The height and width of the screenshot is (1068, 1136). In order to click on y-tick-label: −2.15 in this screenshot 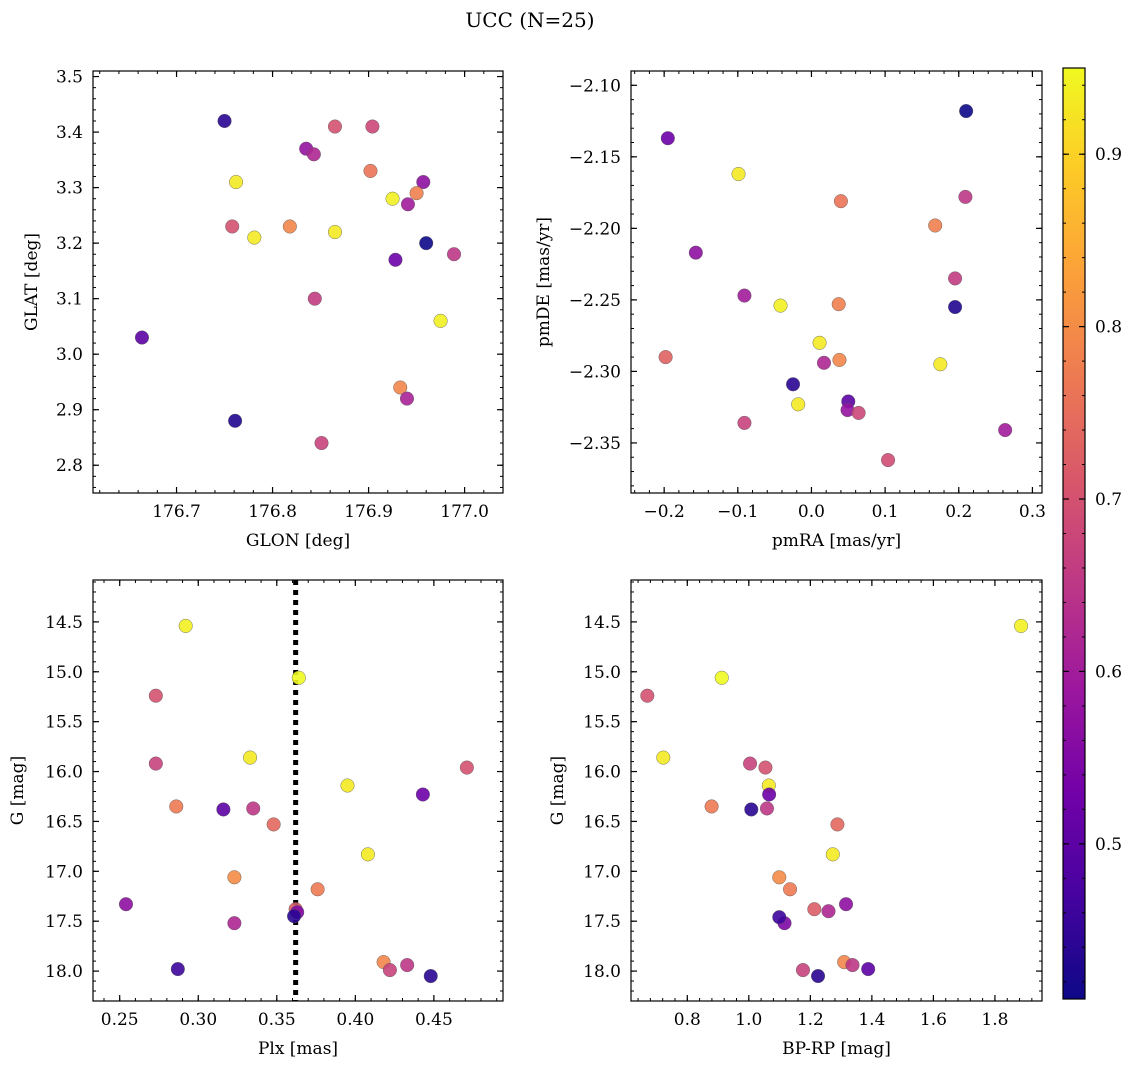, I will do `click(595, 158)`.